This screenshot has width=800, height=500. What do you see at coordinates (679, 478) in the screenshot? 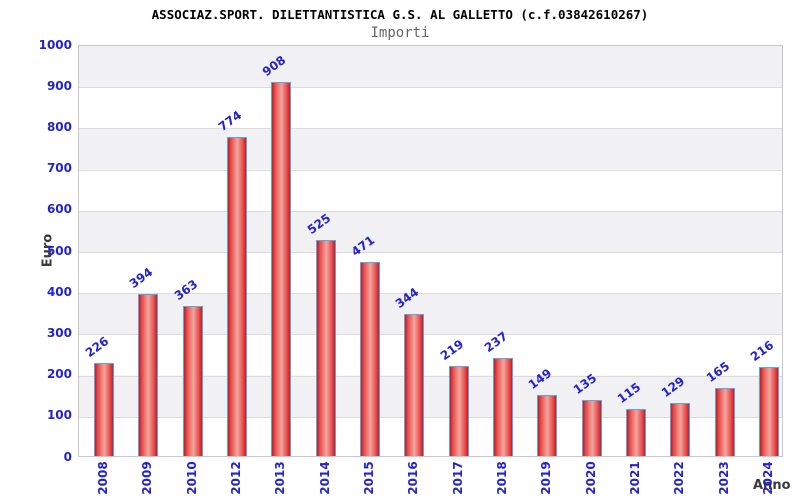
I see `x-tick-label: 2022` at bounding box center [679, 478].